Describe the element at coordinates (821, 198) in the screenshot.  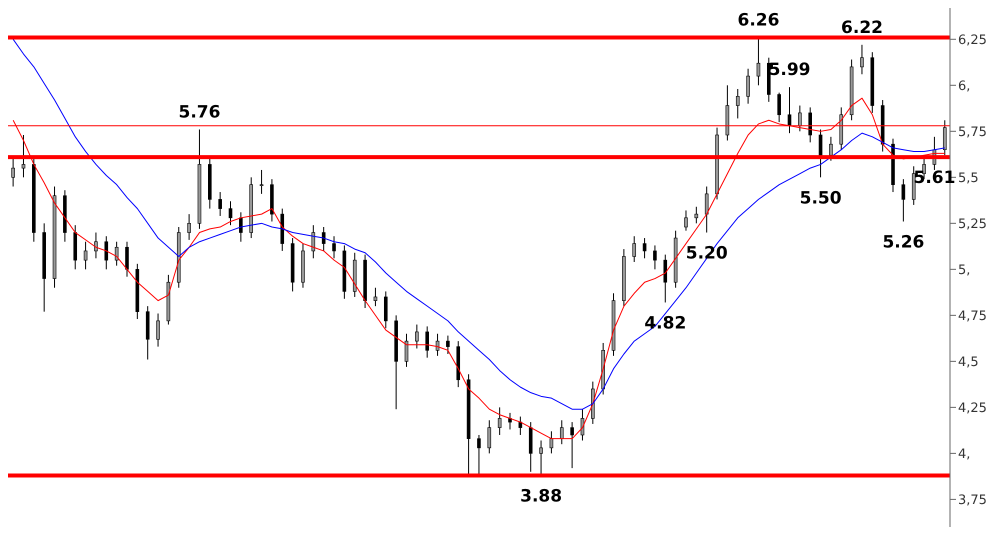
I see `annotation: 5.50` at that location.